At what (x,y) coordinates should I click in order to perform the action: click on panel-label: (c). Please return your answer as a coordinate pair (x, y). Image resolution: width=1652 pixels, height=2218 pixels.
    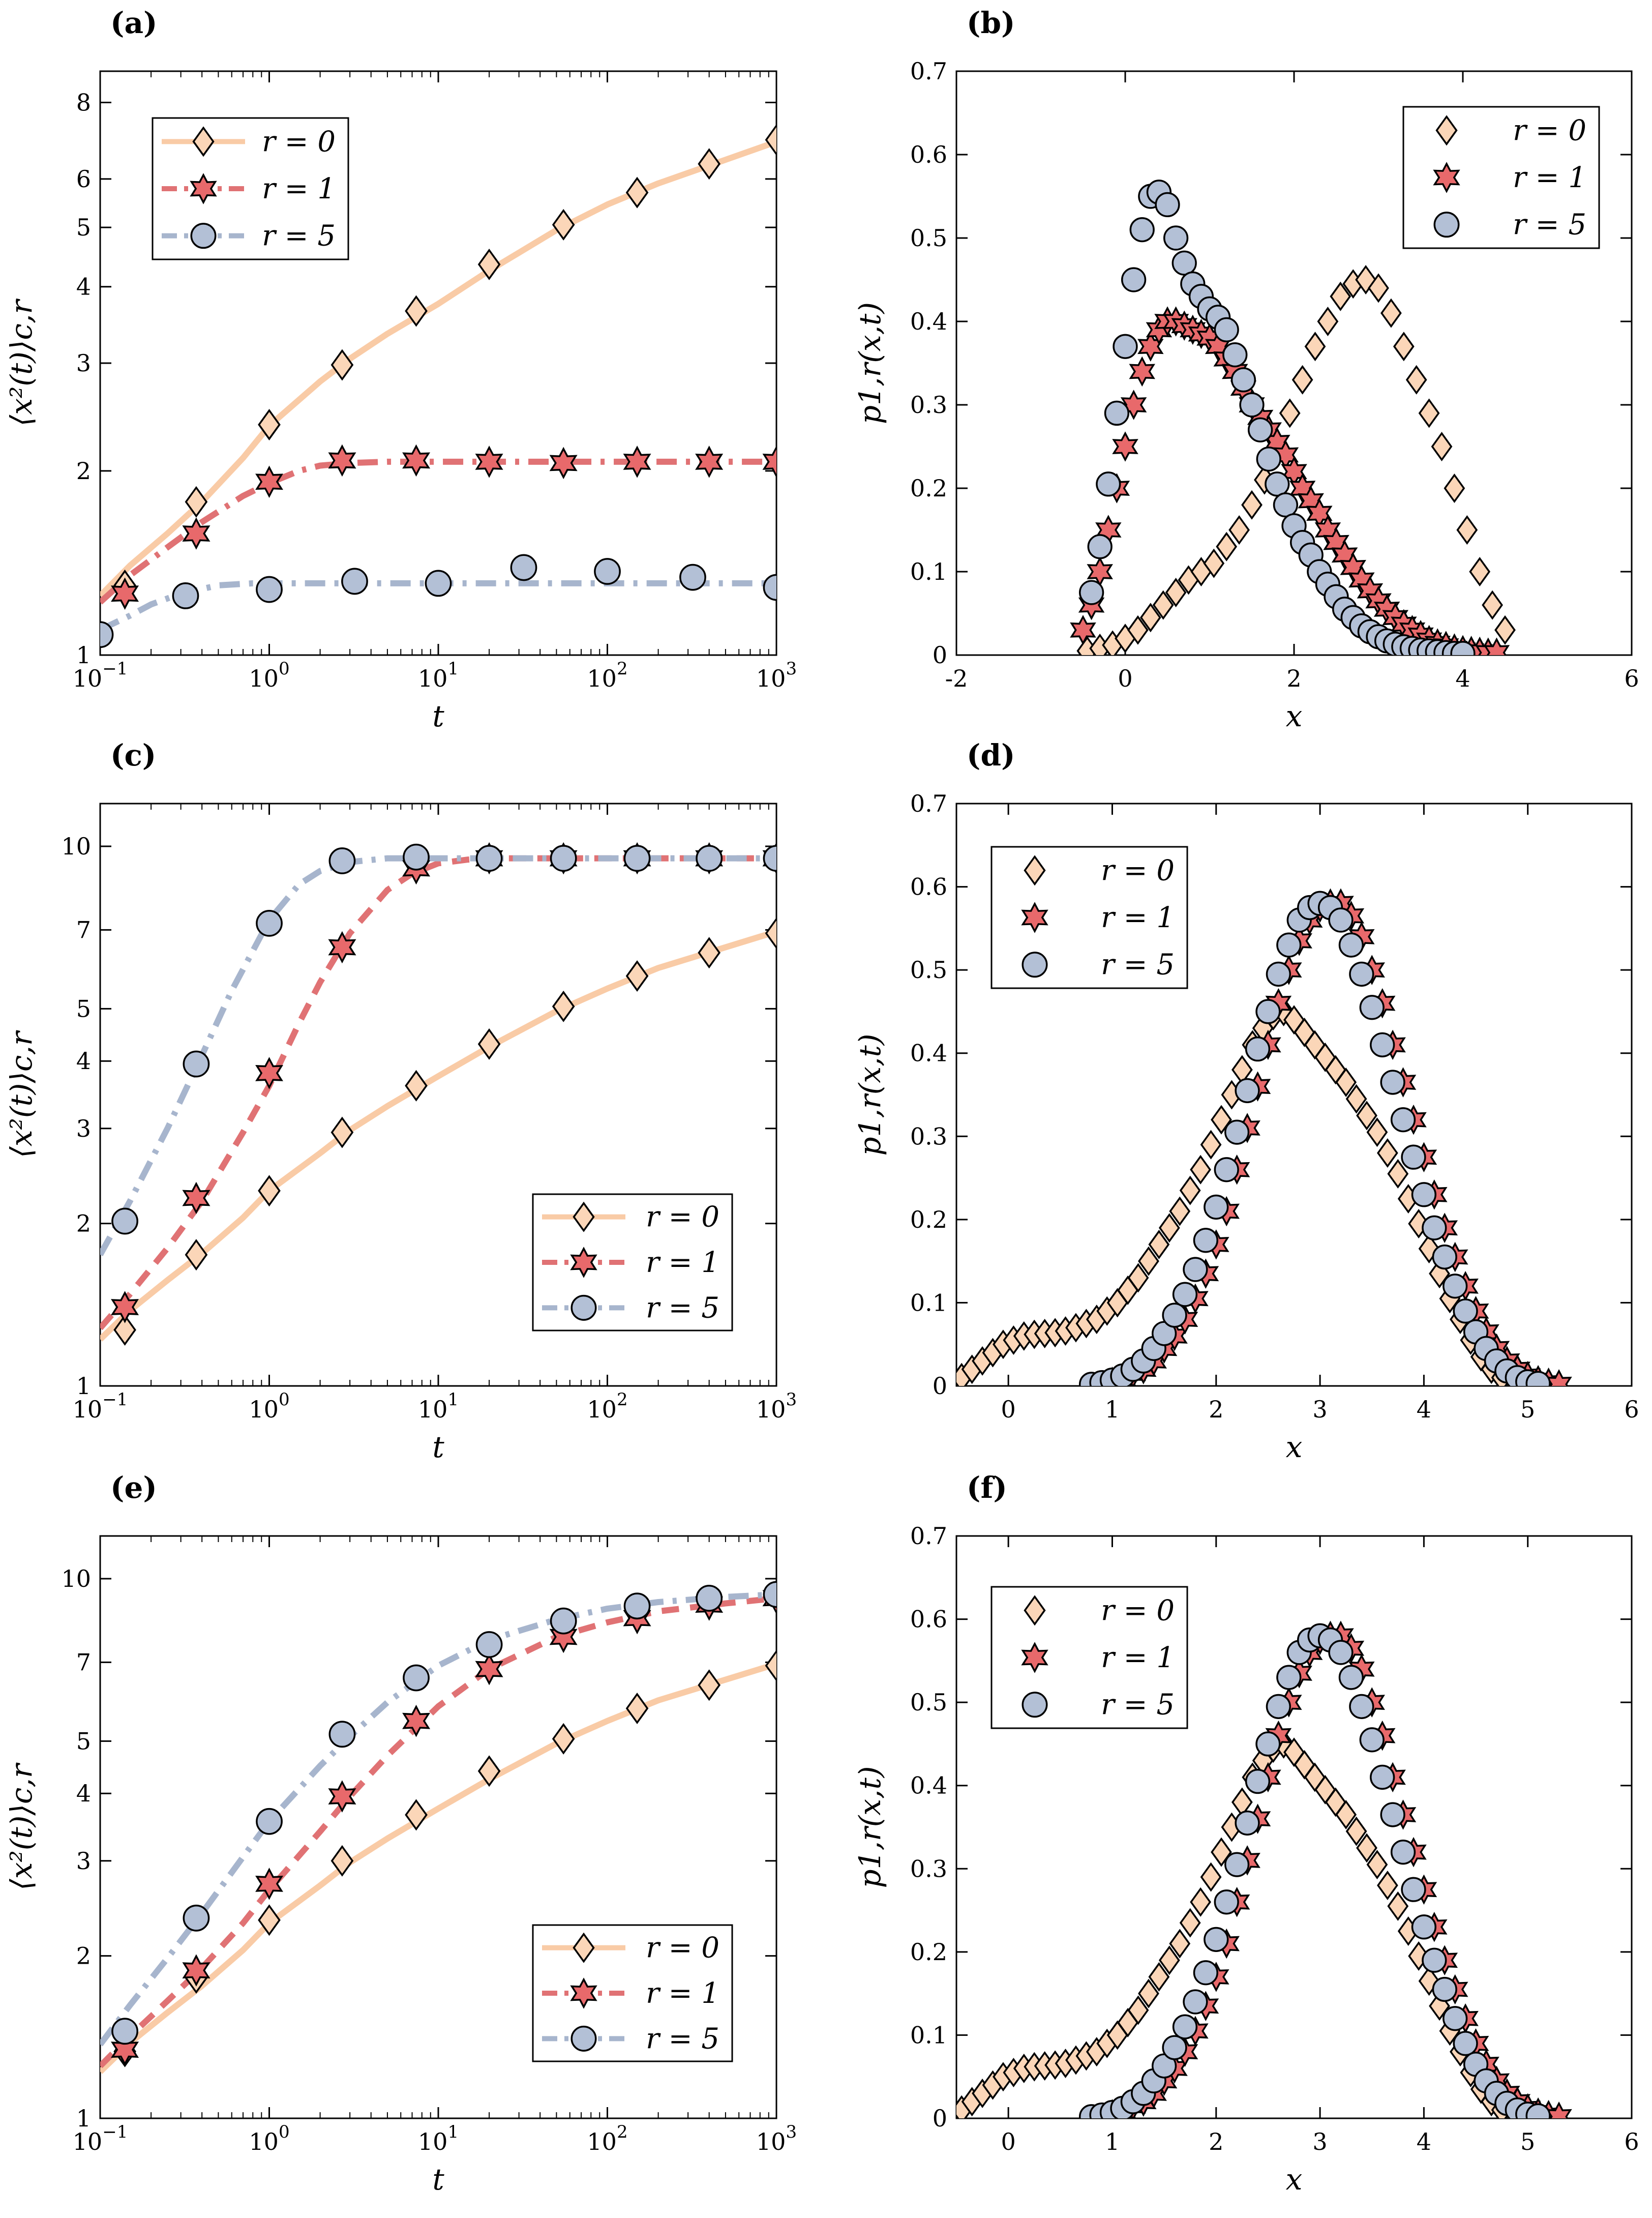
    Looking at the image, I should click on (133, 755).